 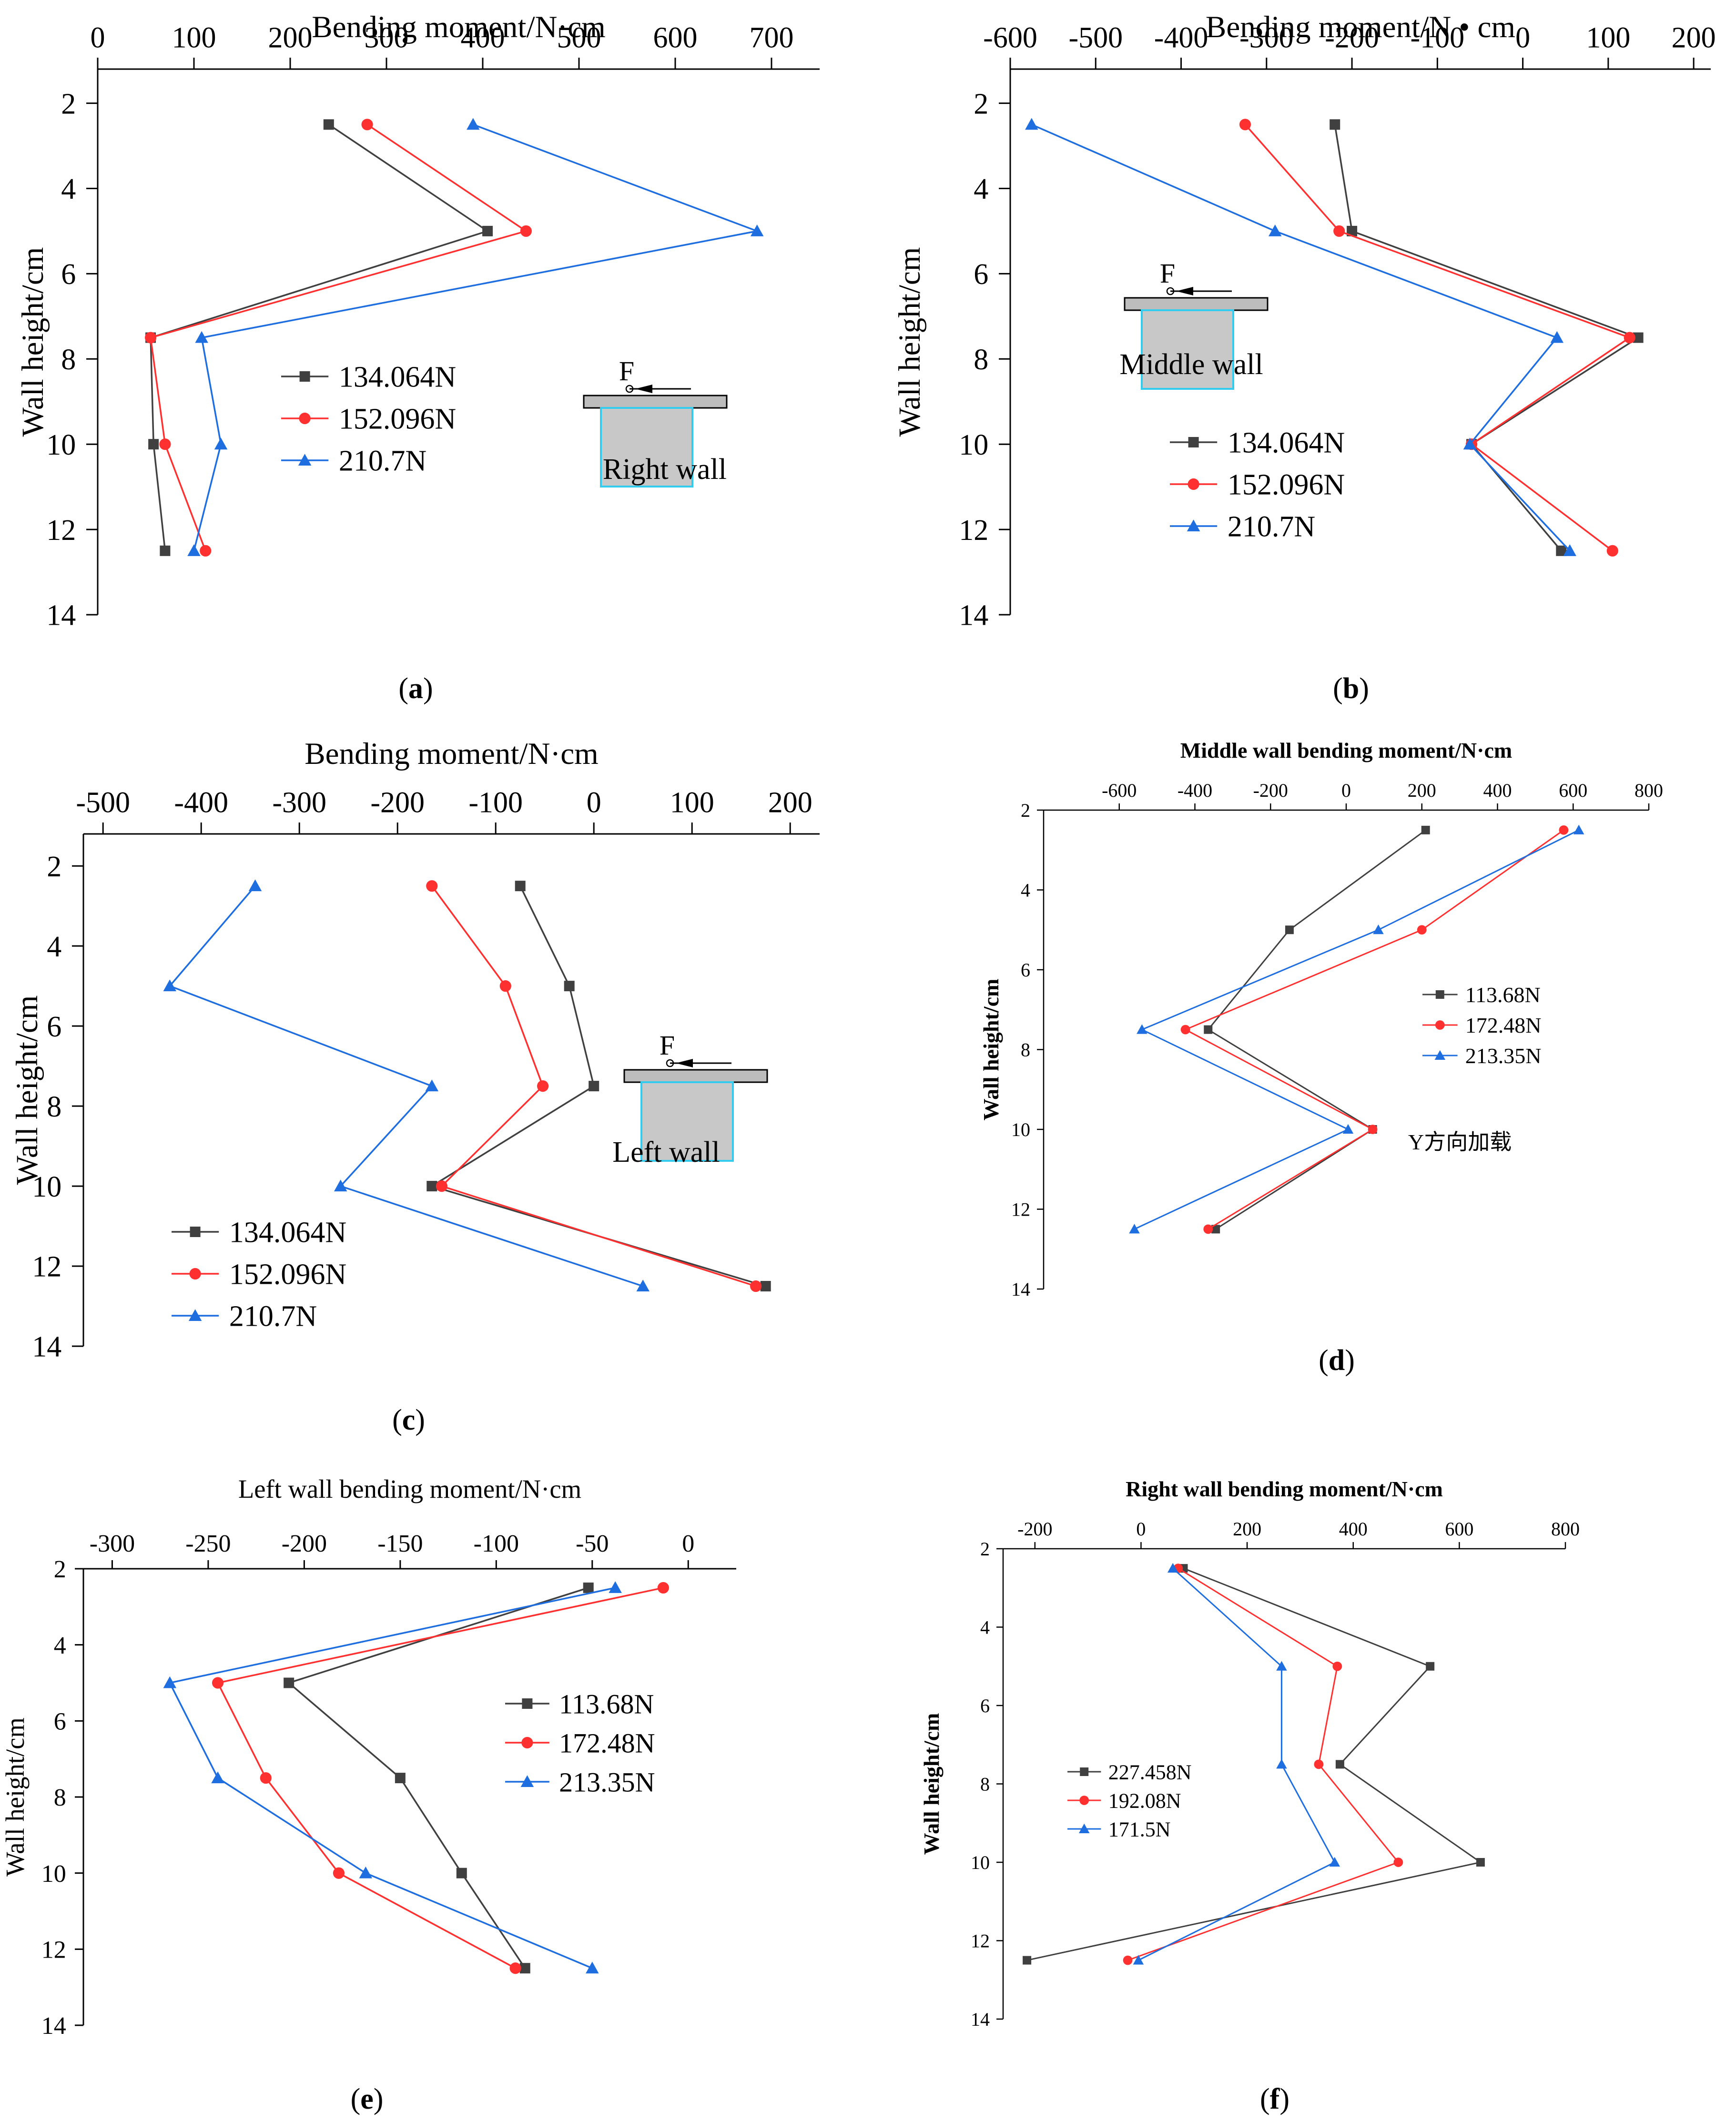 What do you see at coordinates (68, 360) in the screenshot?
I see `y-tick-label: 8` at bounding box center [68, 360].